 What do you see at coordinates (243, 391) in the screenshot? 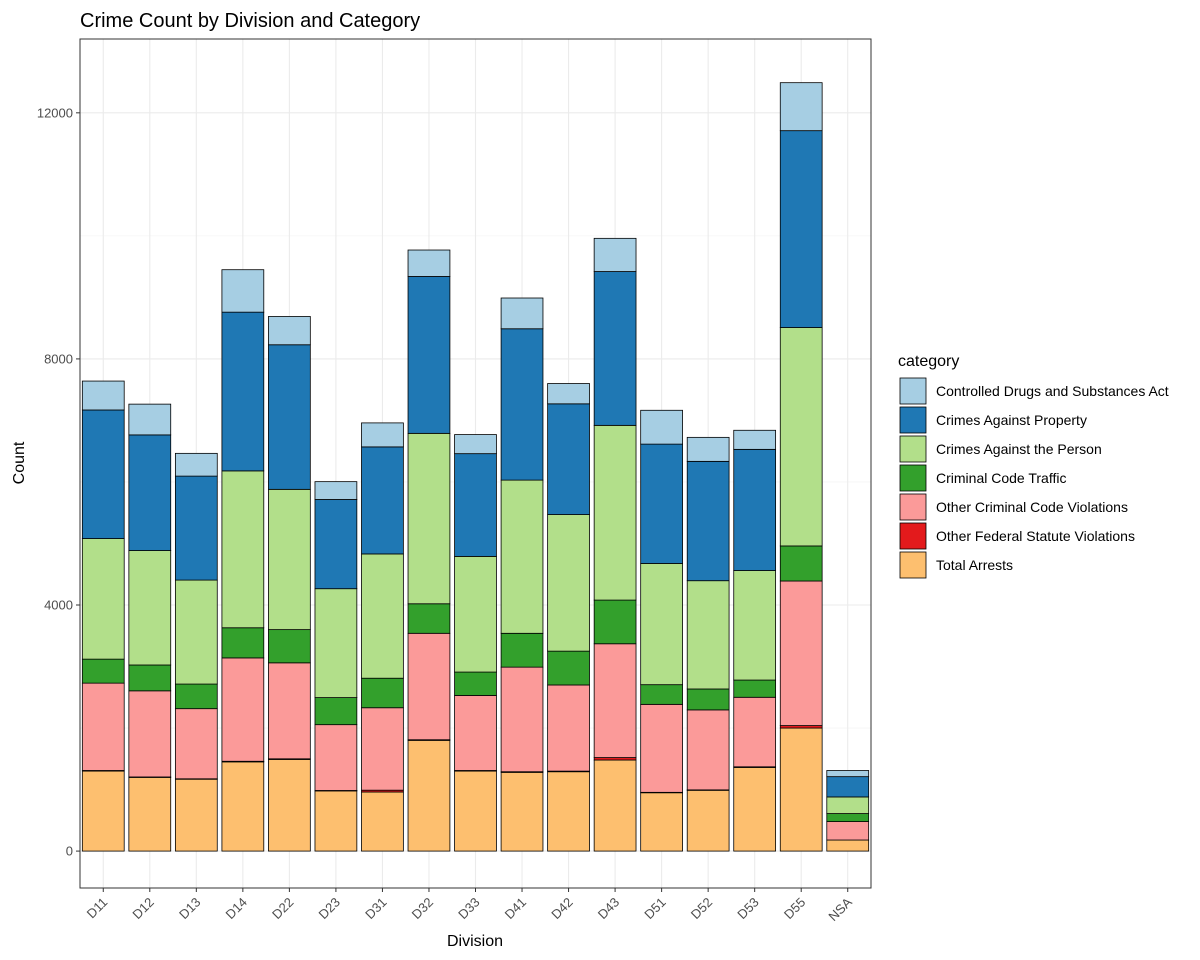
I see `bar-d14-crimes-against-property` at bounding box center [243, 391].